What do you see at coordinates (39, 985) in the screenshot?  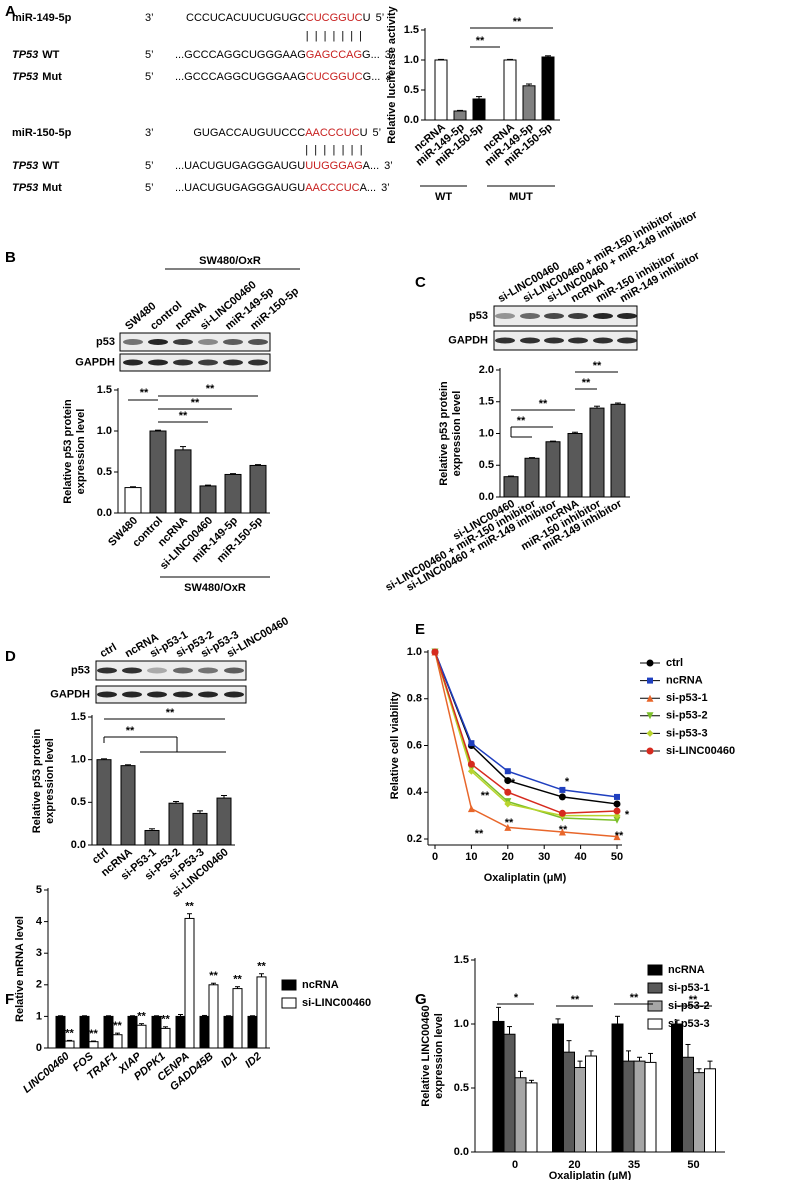 I see `y-tick-label: 2` at bounding box center [39, 985].